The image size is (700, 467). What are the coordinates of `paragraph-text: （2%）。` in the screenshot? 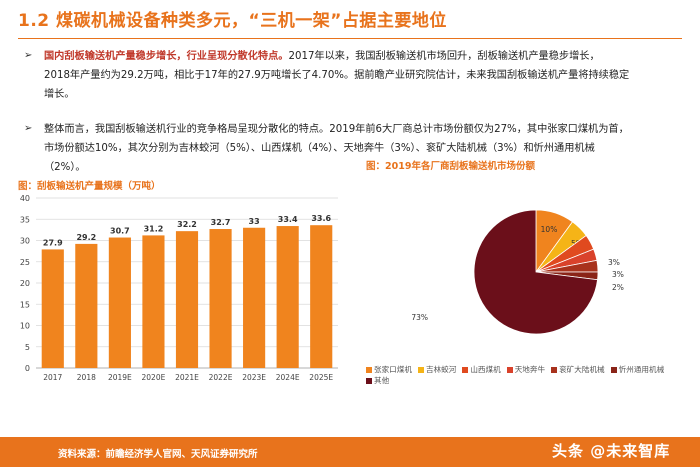 It's located at (65, 167).